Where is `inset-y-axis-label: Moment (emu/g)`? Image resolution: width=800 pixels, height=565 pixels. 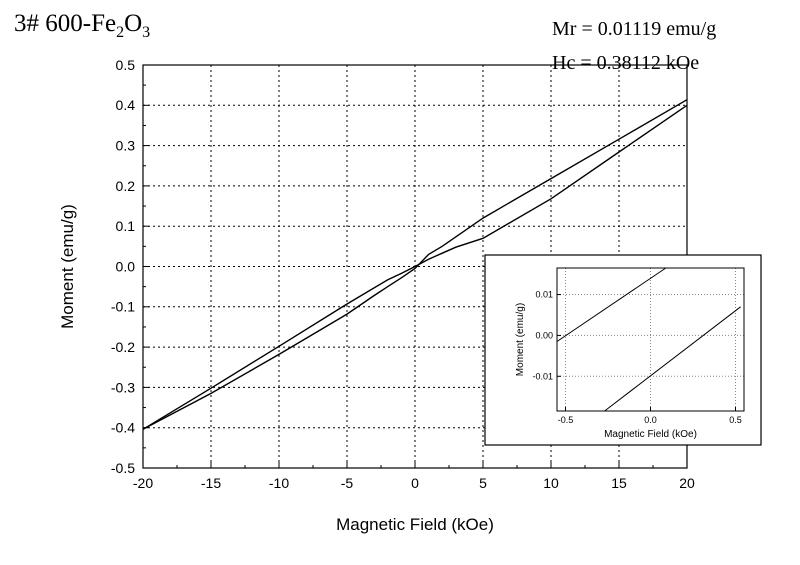
inset-y-axis-label: Moment (emu/g) is located at coordinates (520, 339).